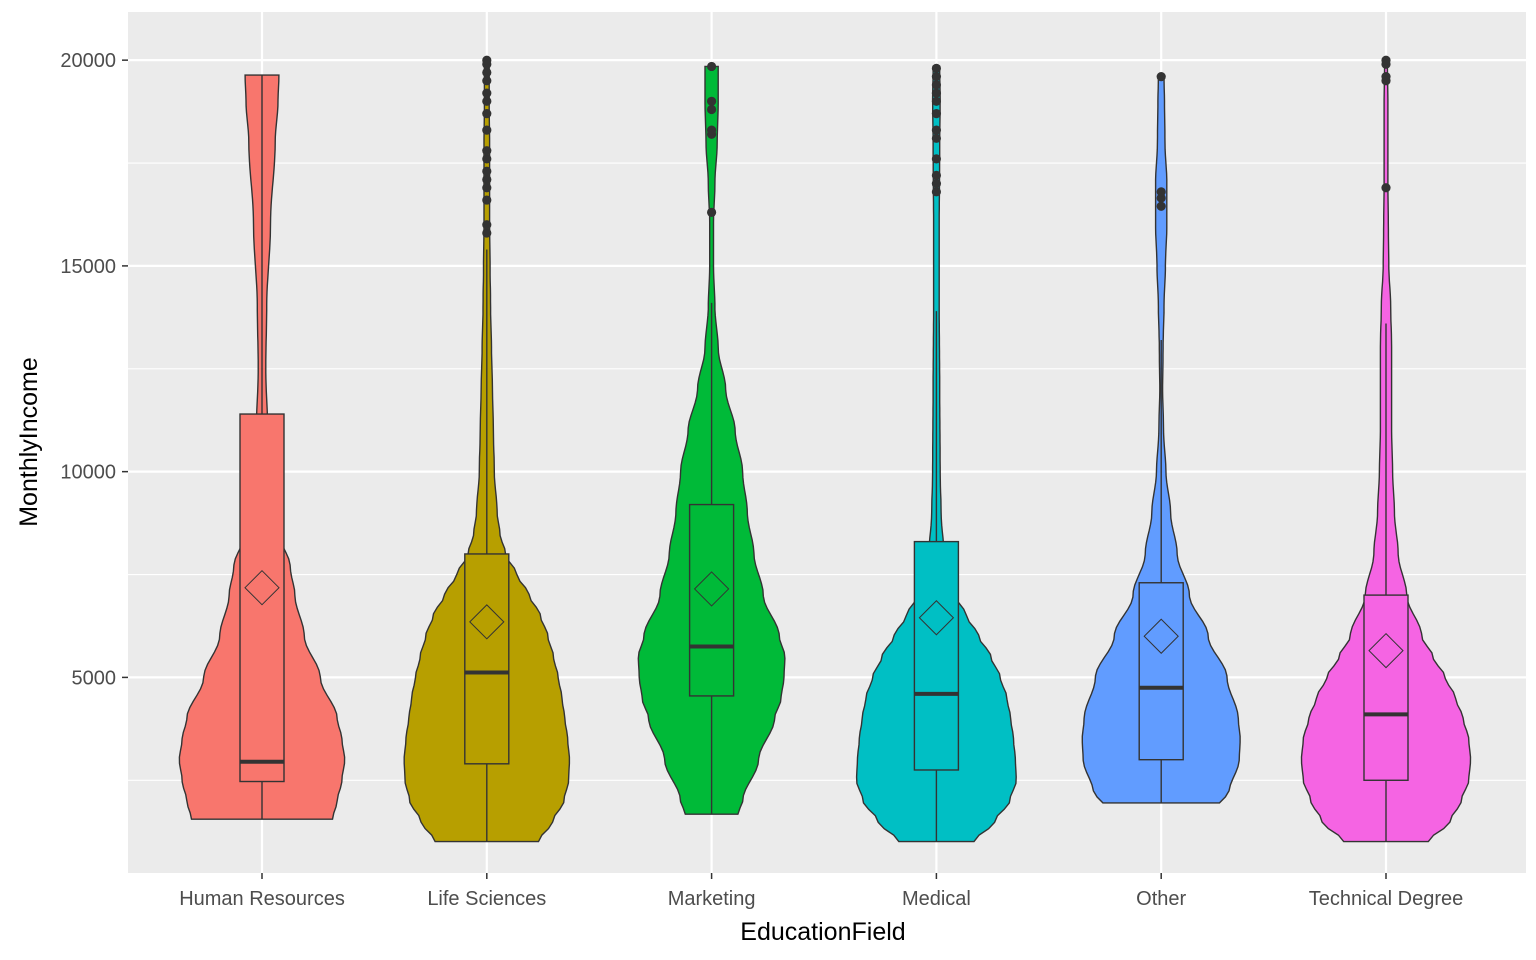 The height and width of the screenshot is (960, 1536). Describe the element at coordinates (822, 932) in the screenshot. I see `x-axis-title: EducationField` at that location.